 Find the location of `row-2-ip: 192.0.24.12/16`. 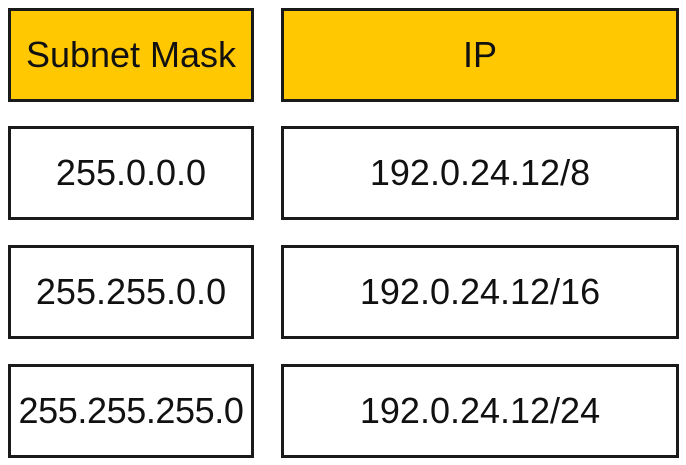

row-2-ip: 192.0.24.12/16 is located at coordinates (480, 292).